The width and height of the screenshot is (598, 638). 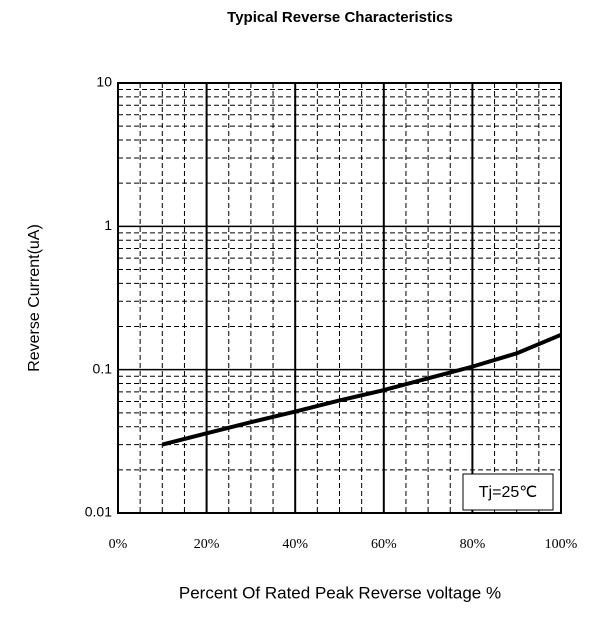 I want to click on x-tick-label: 100%, so click(x=561, y=544).